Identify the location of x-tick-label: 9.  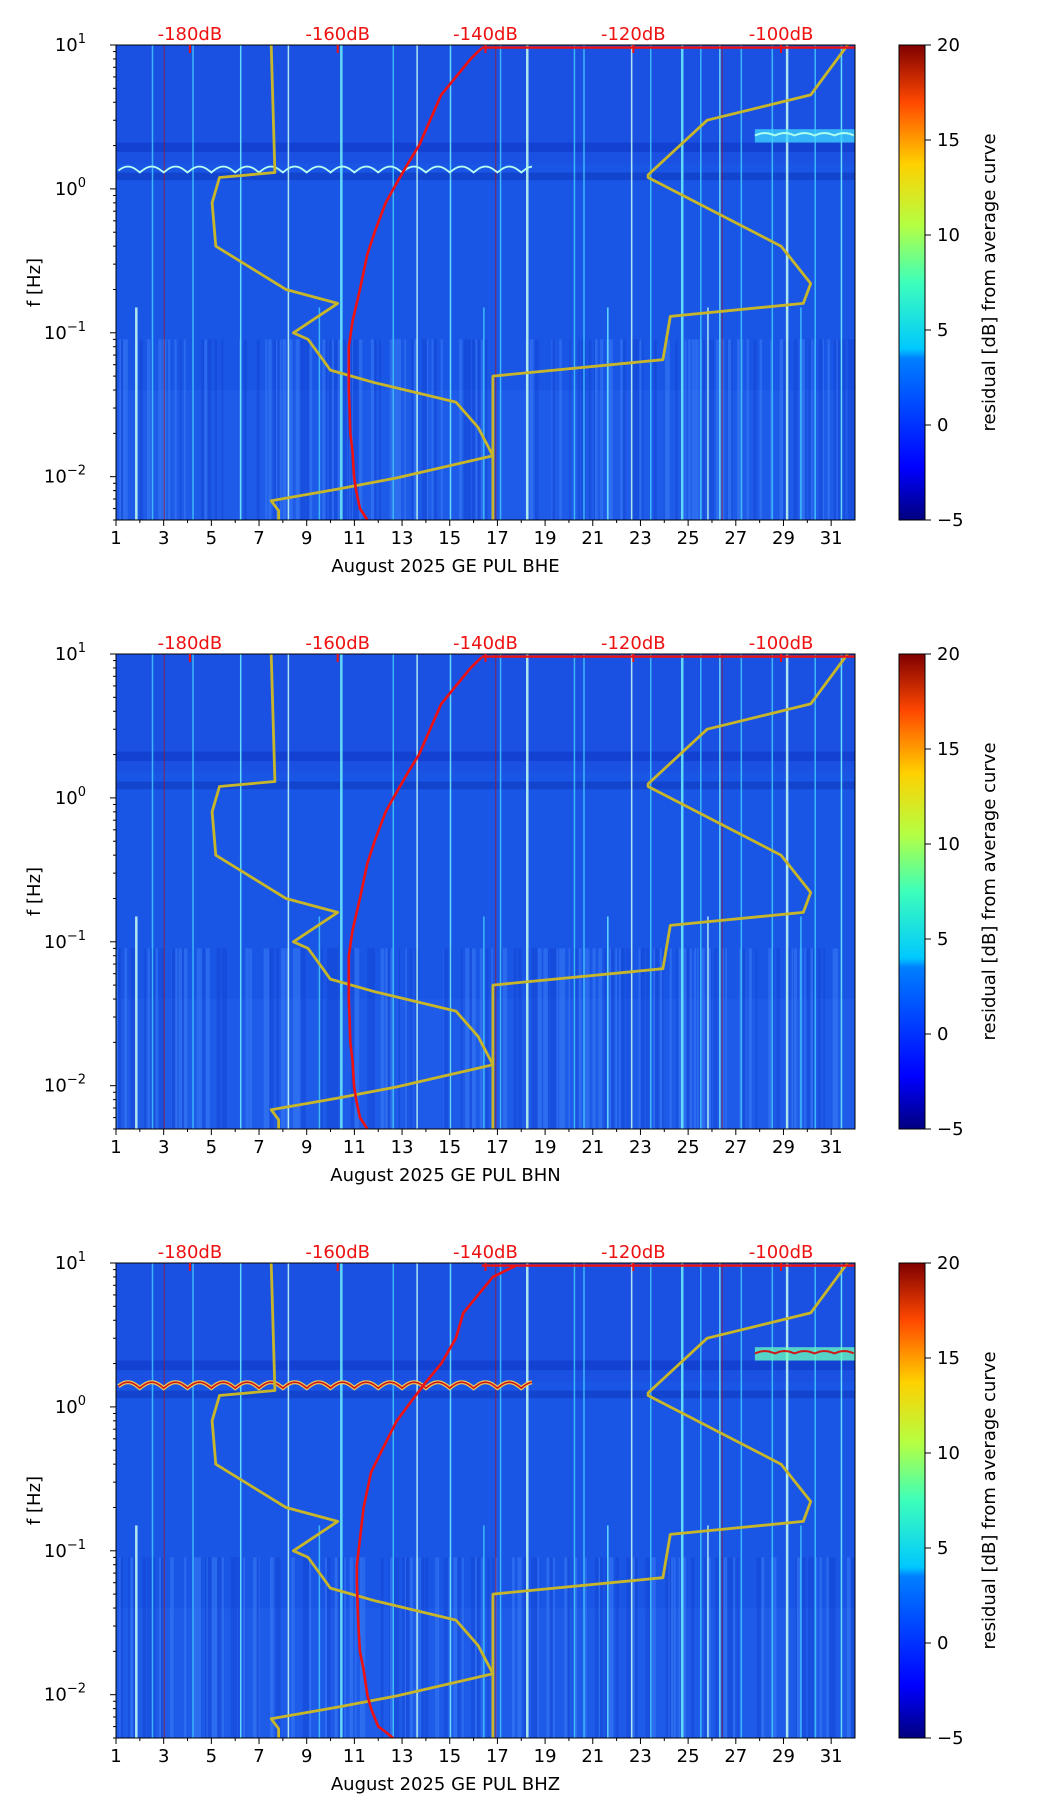
(306, 1756).